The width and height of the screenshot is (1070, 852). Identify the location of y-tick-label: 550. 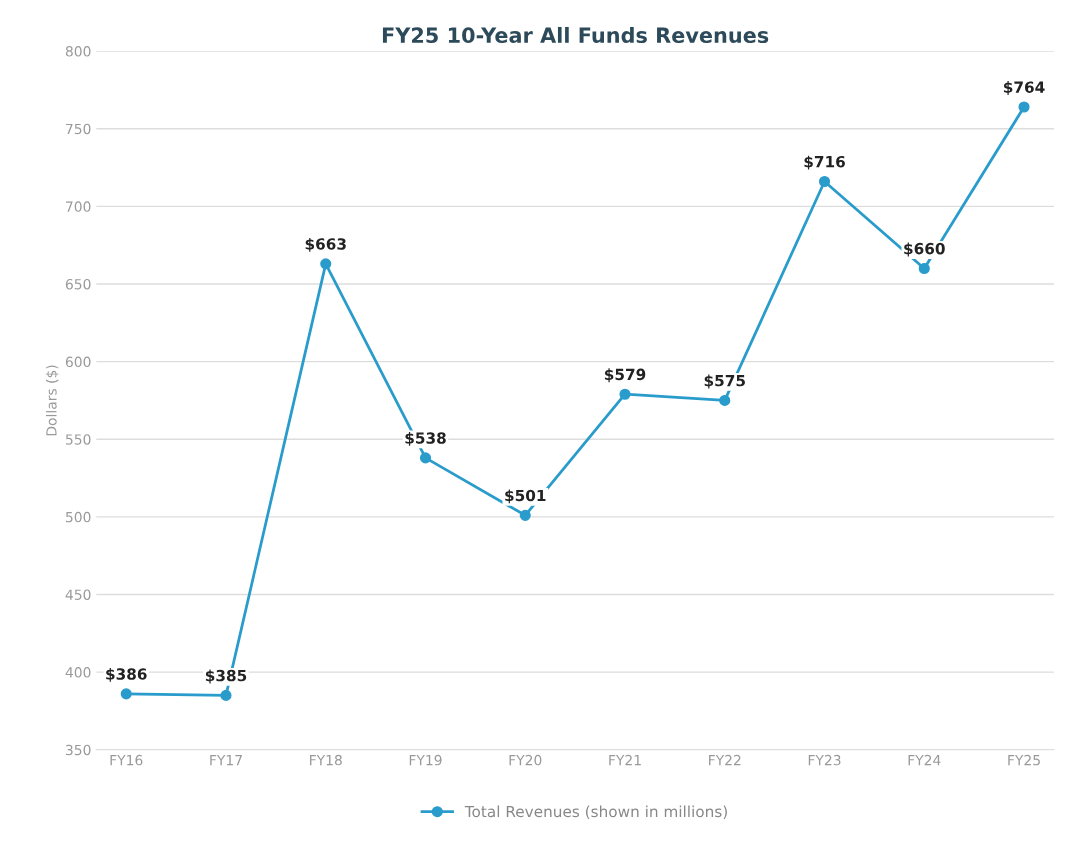
(78, 439).